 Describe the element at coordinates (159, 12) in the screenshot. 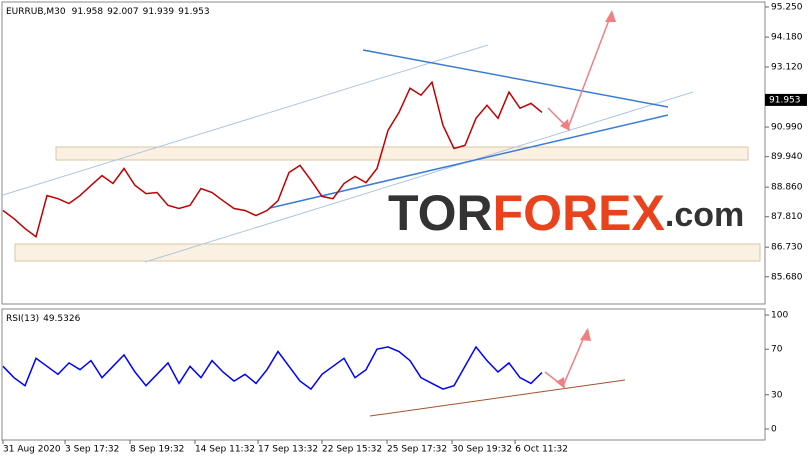

I see `ohlc-value: 91.939` at that location.